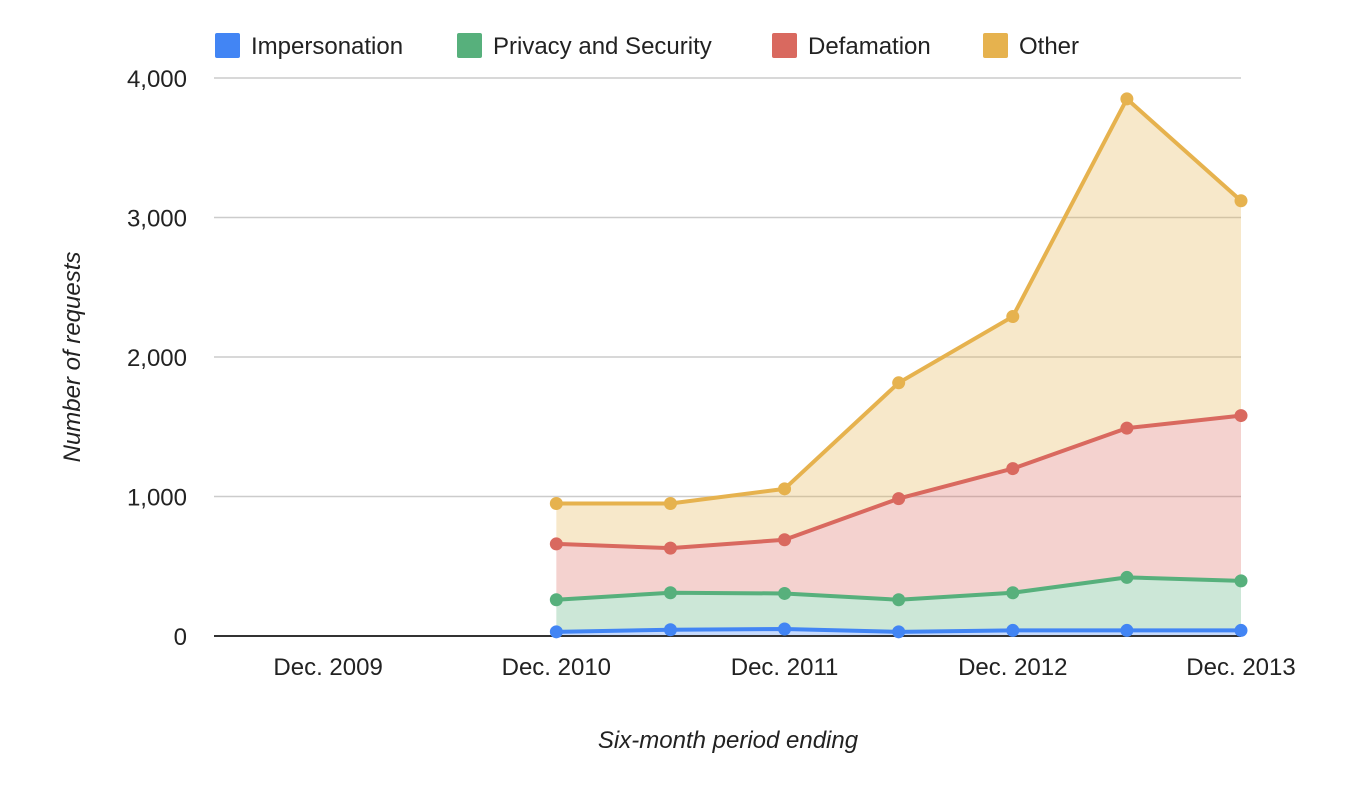 The image size is (1356, 788). What do you see at coordinates (602, 46) in the screenshot?
I see `legend-label: Privacy and Security` at bounding box center [602, 46].